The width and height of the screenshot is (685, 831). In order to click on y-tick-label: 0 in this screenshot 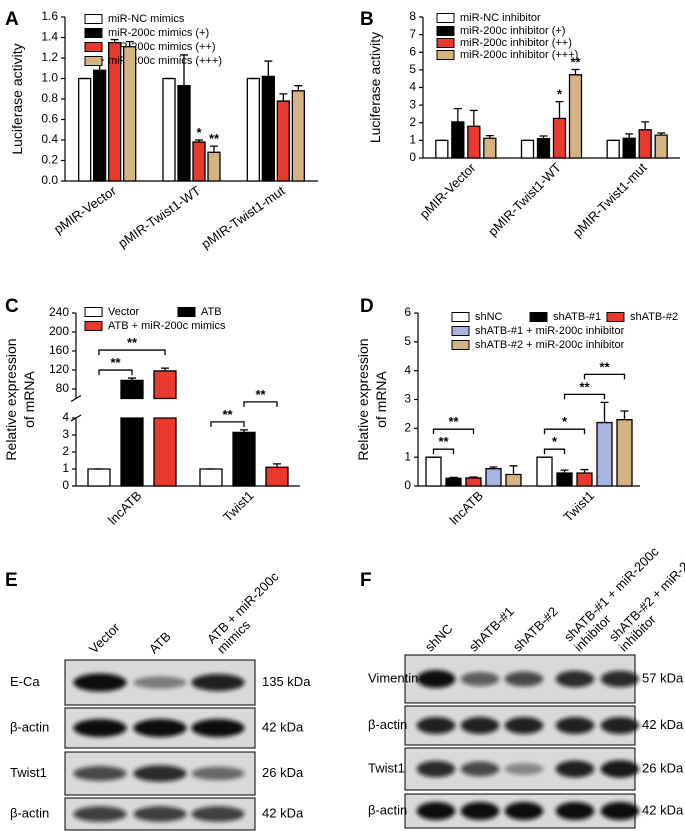, I will do `click(412, 157)`.